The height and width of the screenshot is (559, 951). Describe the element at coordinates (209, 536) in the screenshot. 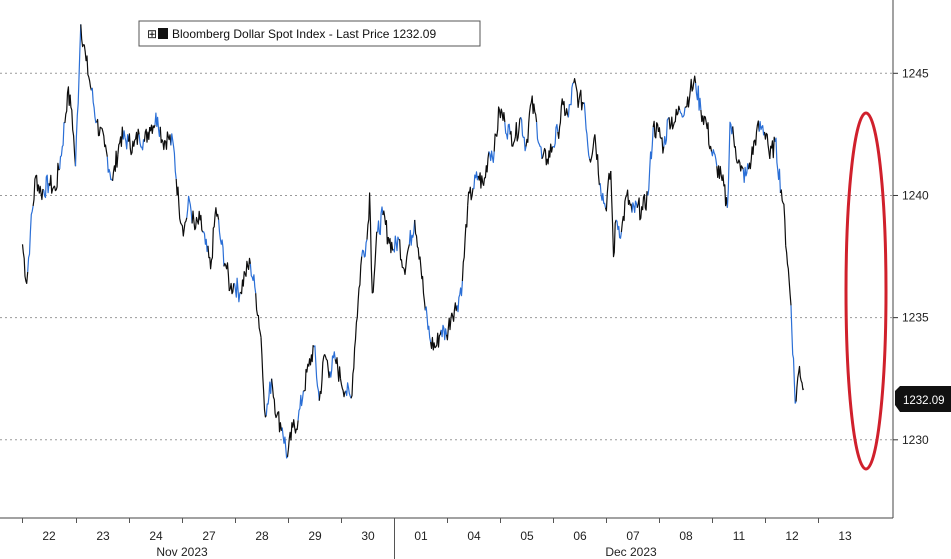

I see `x-tick-label: 27` at that location.